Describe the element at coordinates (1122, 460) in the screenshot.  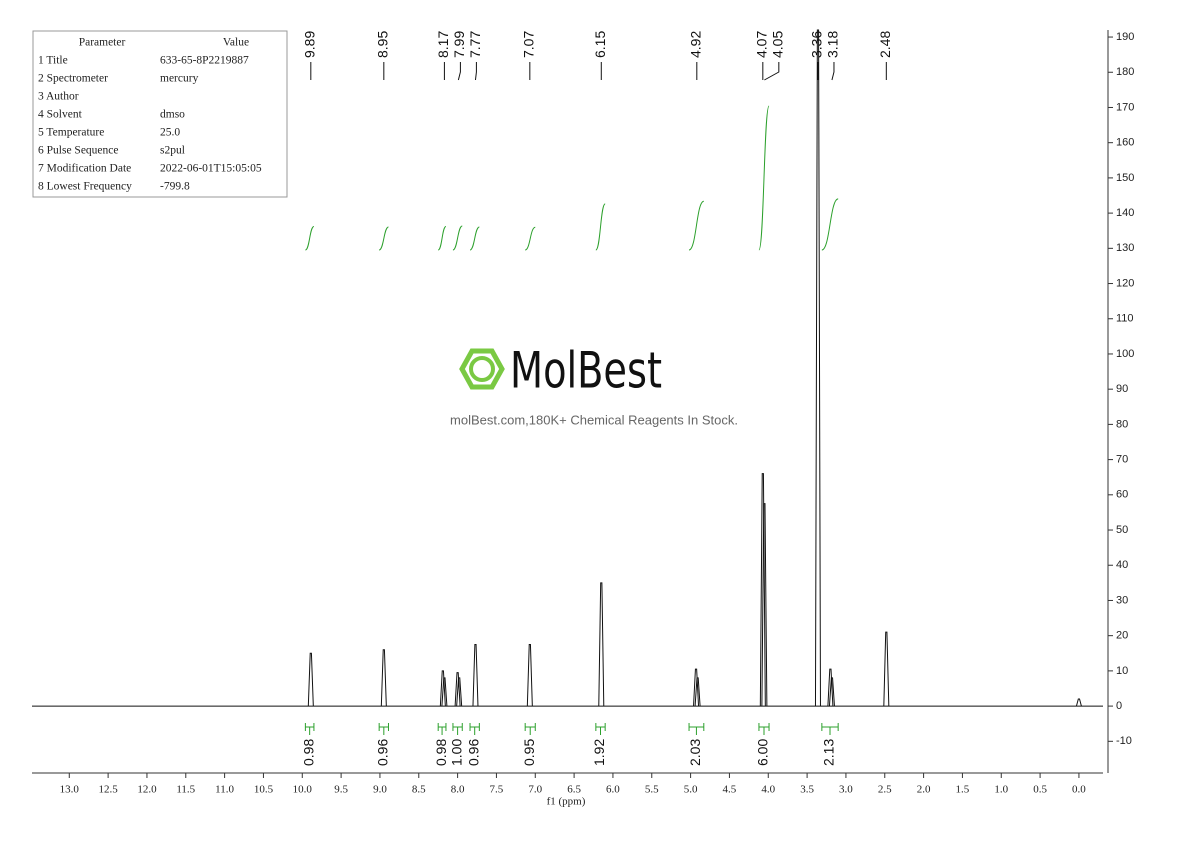
I see `y-tick-label: 70` at that location.